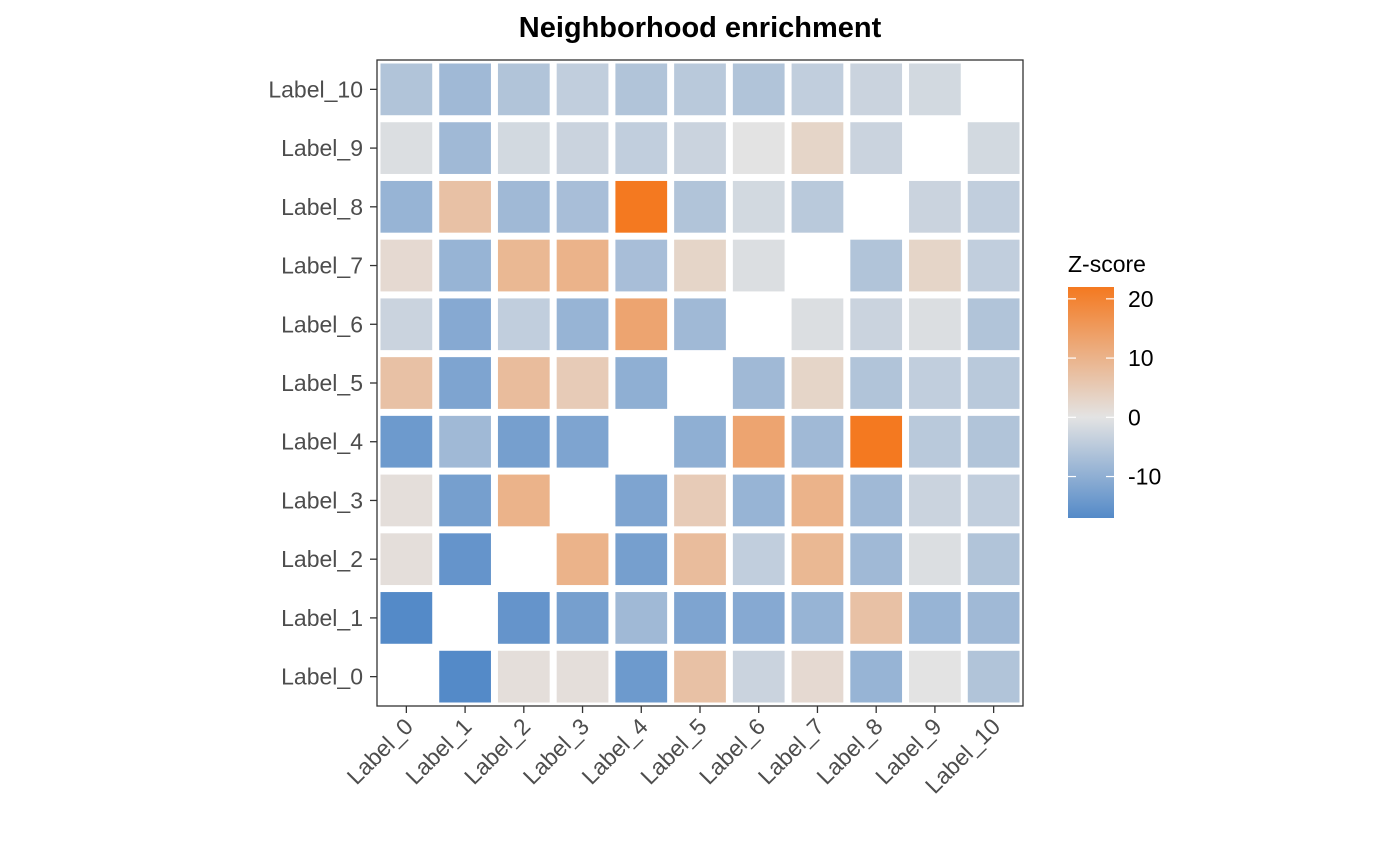 This screenshot has width=1400, height=865. Describe the element at coordinates (315, 89) in the screenshot. I see `y-tick-label: Label_10` at that location.